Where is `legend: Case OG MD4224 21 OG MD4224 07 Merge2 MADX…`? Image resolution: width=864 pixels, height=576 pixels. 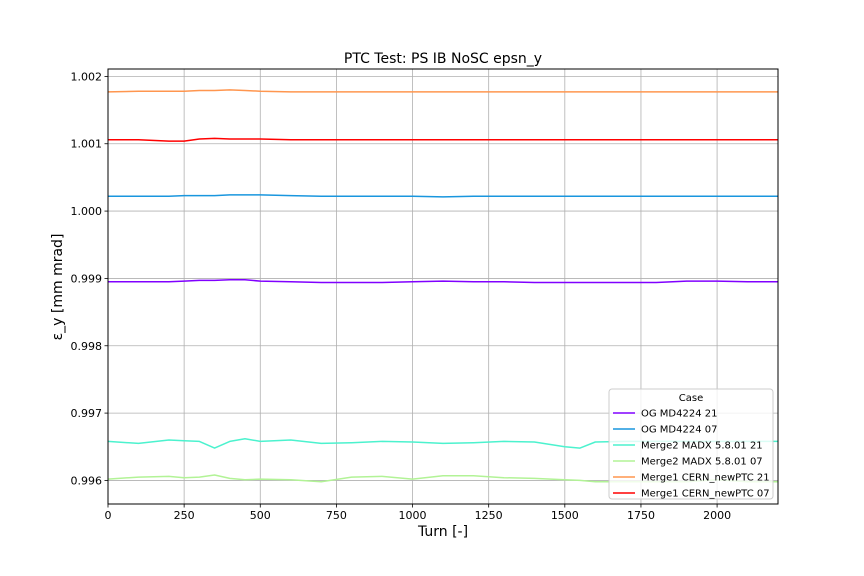 legend: Case OG MD4224 21 OG MD4224 07 Merge2 MADX… is located at coordinates (691, 444).